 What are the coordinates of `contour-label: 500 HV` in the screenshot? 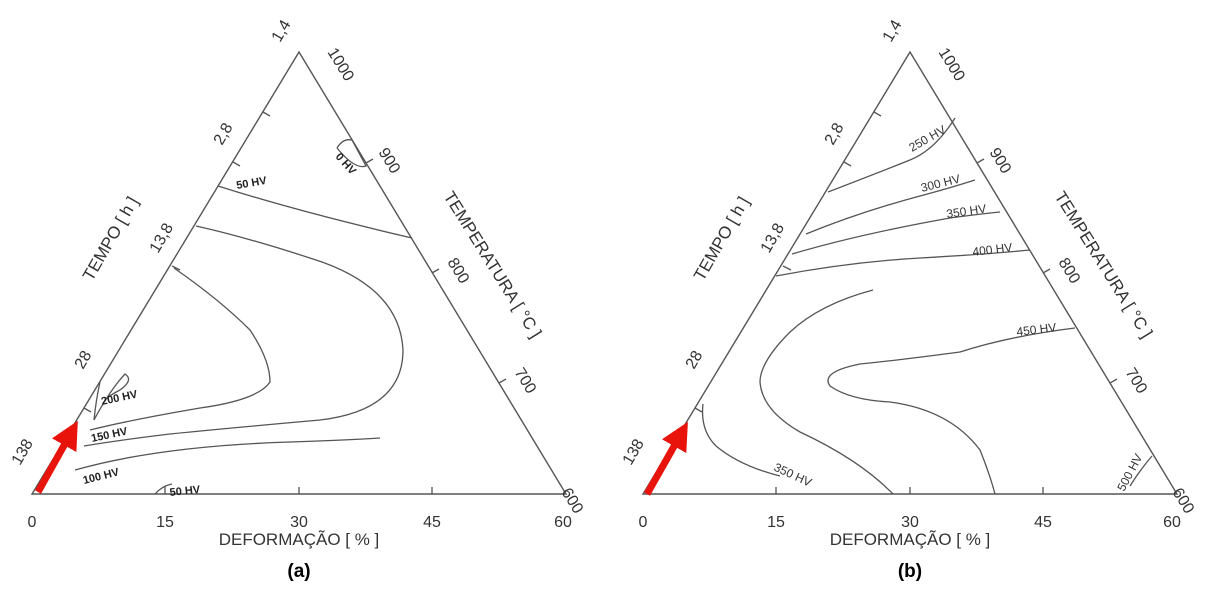 It's located at (1129, 472).